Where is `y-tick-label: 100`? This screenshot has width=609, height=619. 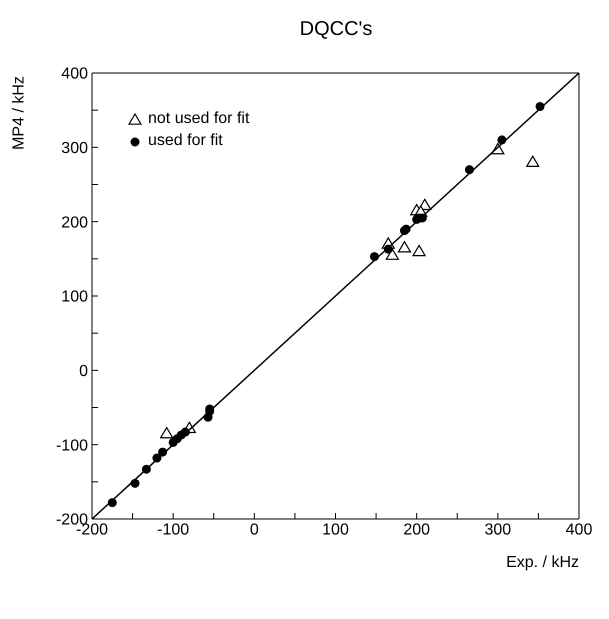 y-tick-label: 100 is located at coordinates (74, 297).